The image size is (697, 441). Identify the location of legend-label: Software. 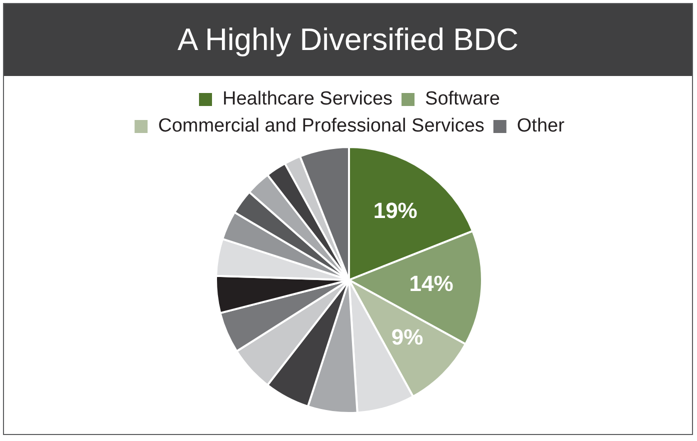
(462, 99).